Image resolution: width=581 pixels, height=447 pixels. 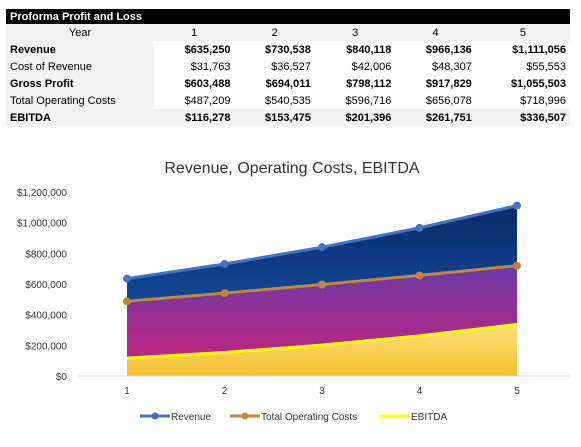 What do you see at coordinates (322, 341) in the screenshot?
I see `ebitda-line` at bounding box center [322, 341].